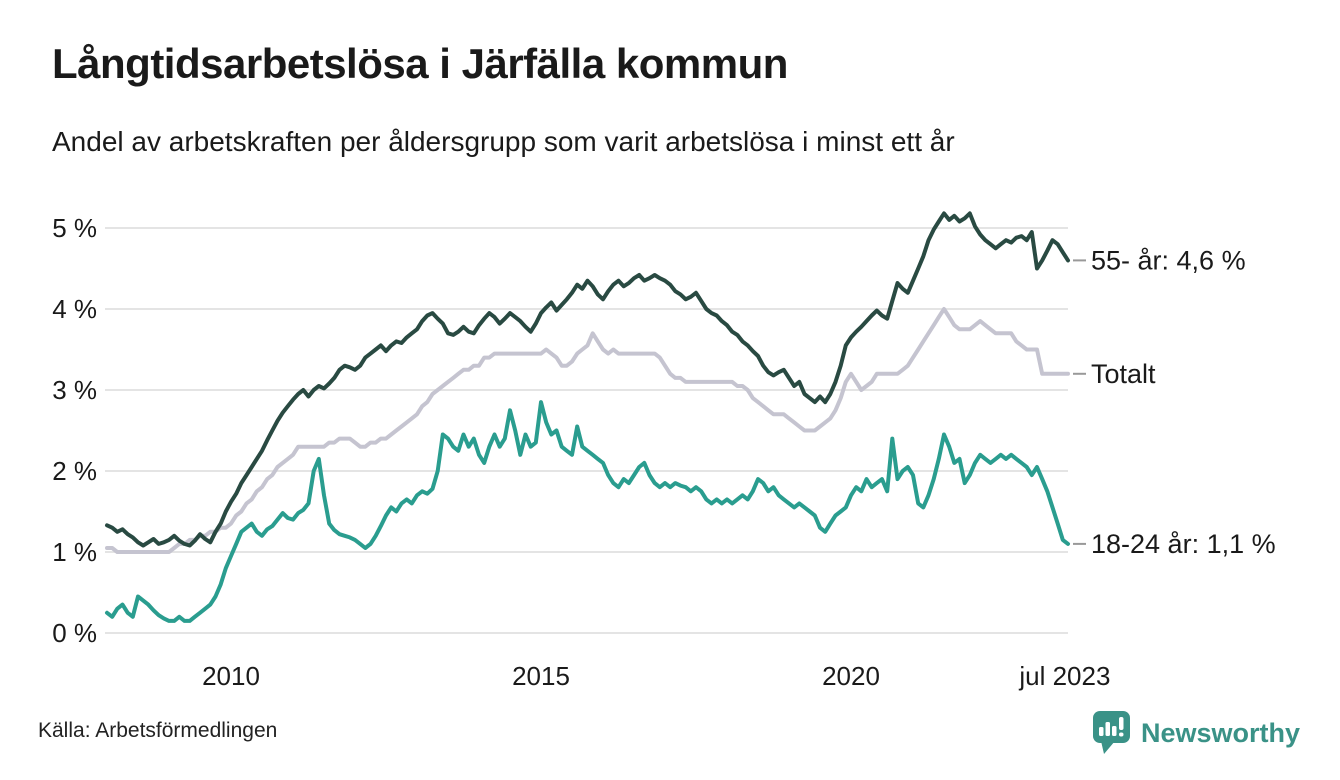 The width and height of the screenshot is (1340, 780). I want to click on series-end-label: 18-24 år: 1,1 %, so click(1183, 544).